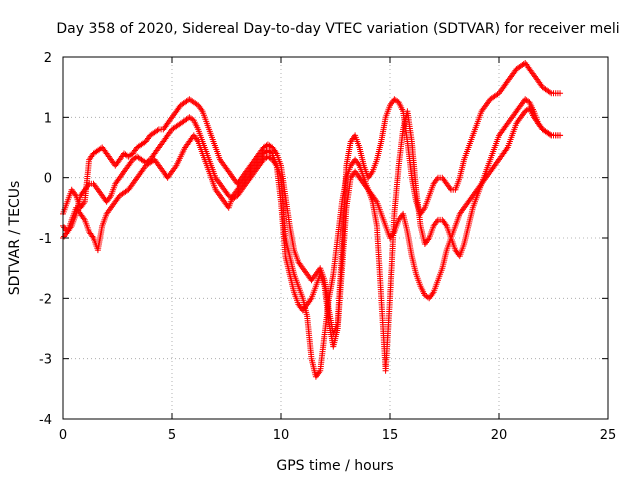 This screenshot has height=480, width=640. I want to click on x-tick-label: 0, so click(63, 435).